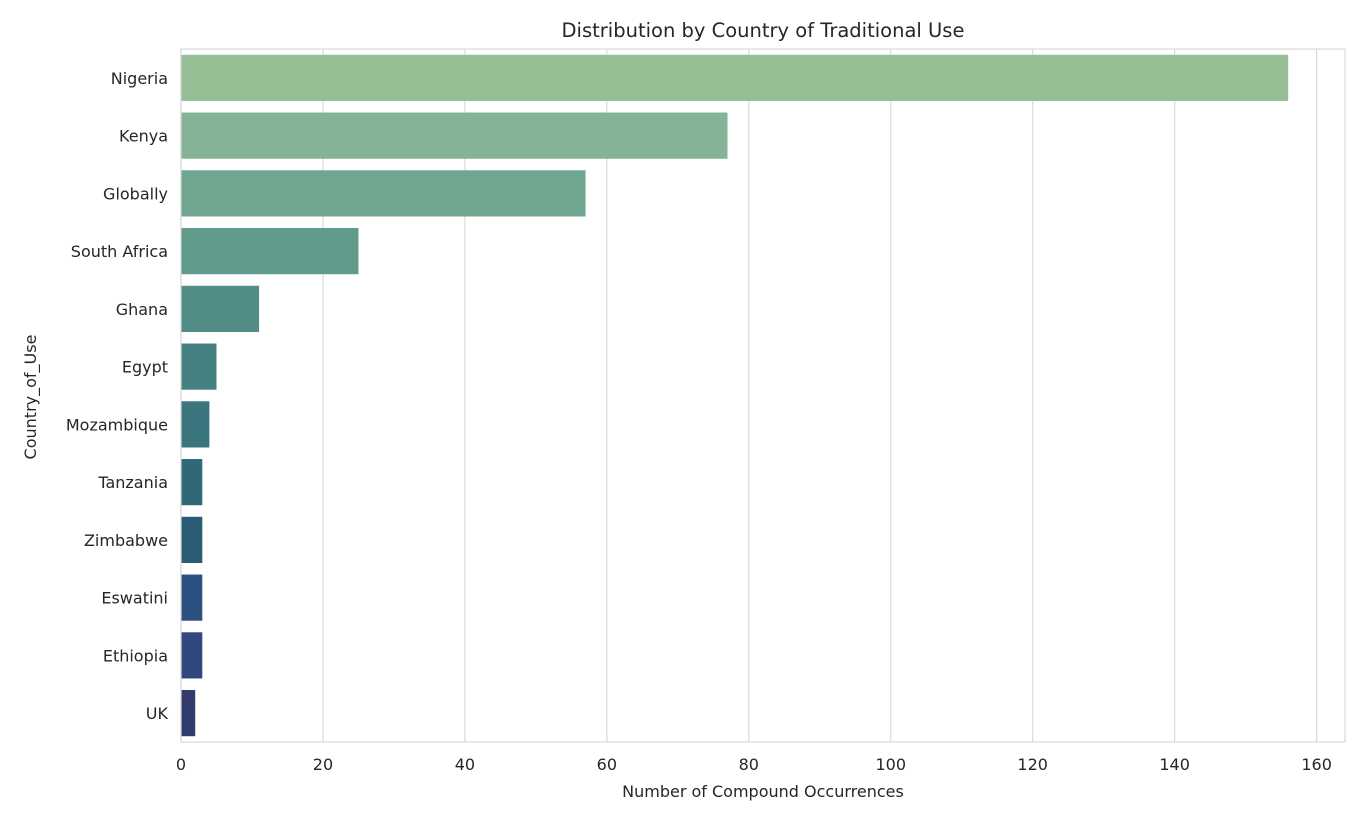  Describe the element at coordinates (157, 713) in the screenshot. I see `y-tick-label: UK` at that location.